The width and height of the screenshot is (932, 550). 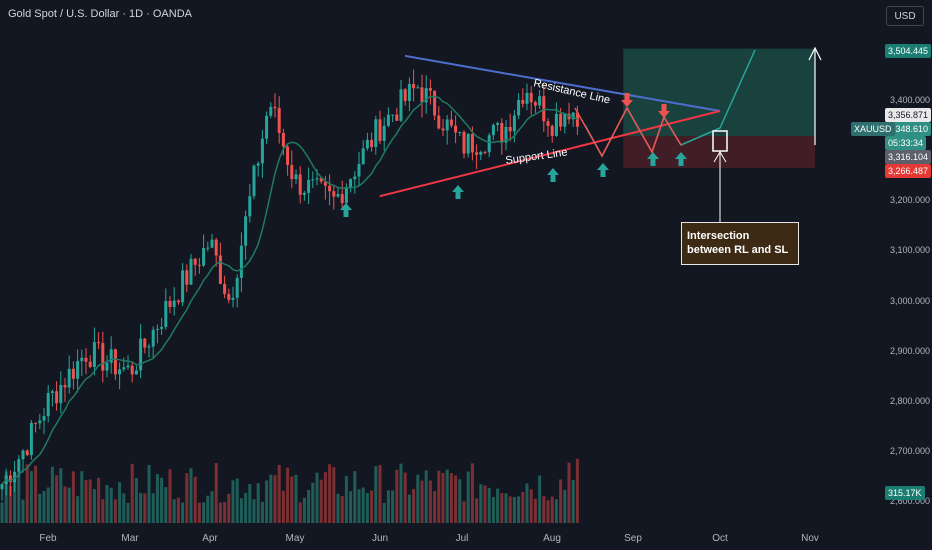 I want to click on stop-price-label: 3,266.487, so click(x=908, y=171).